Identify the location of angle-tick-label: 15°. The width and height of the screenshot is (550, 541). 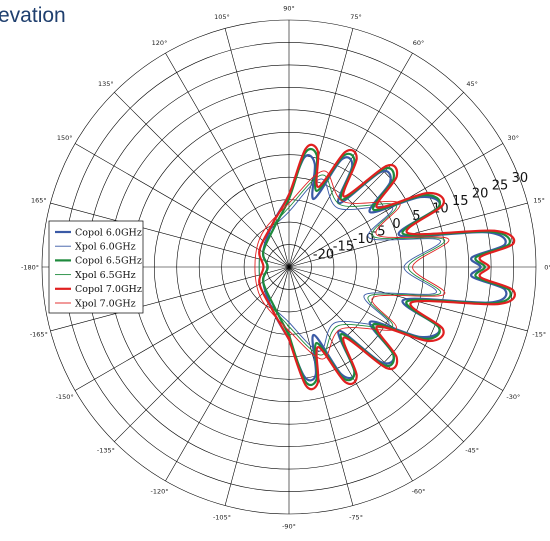
(539, 200).